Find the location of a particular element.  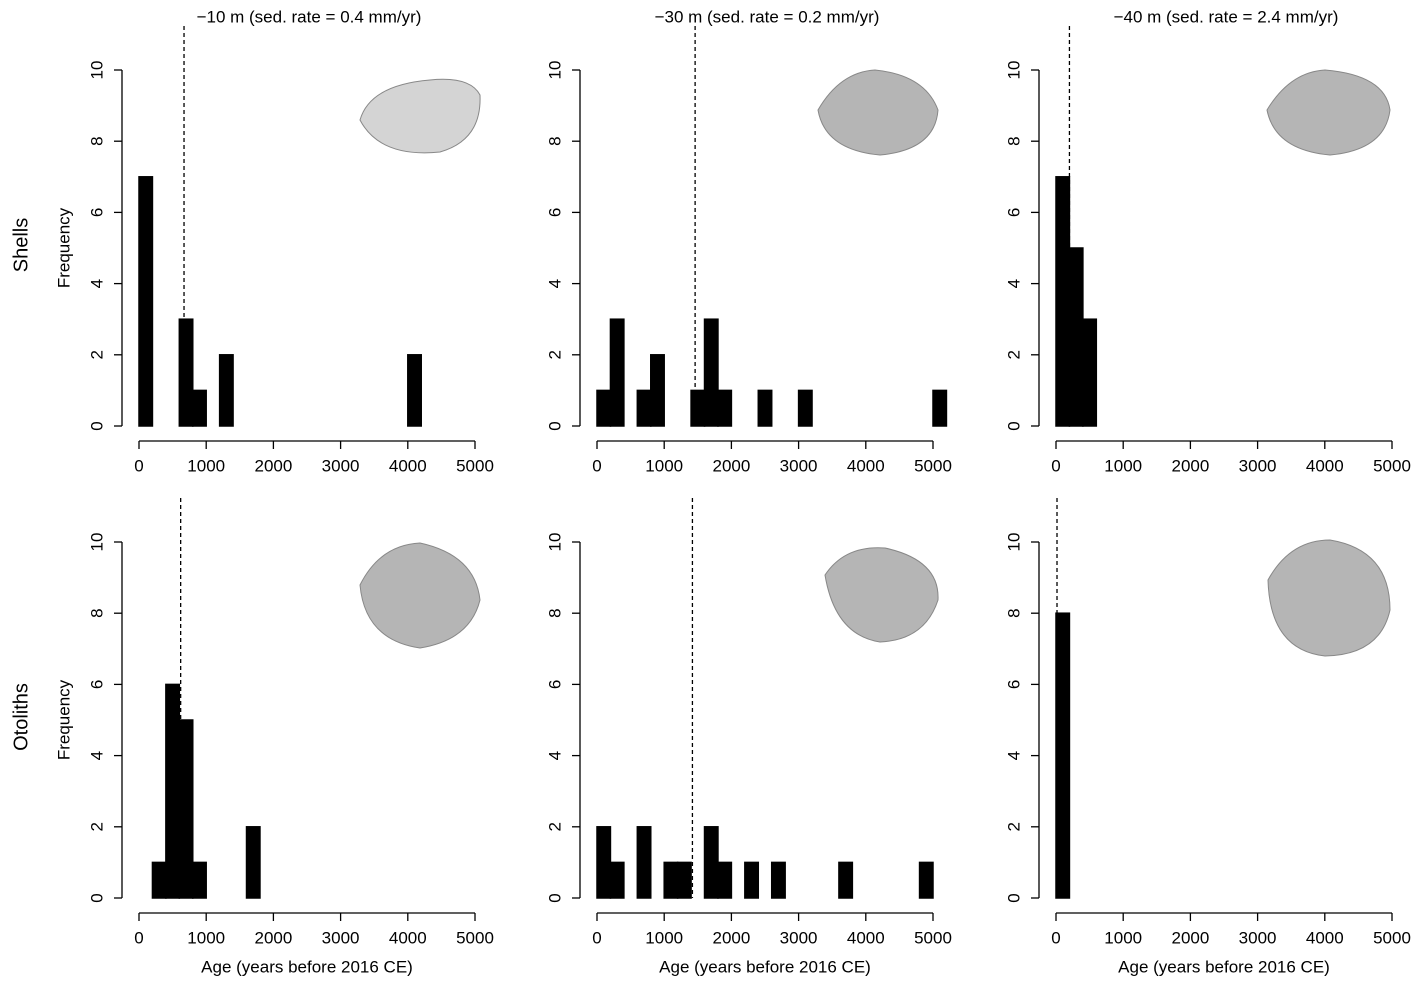

column-title: −30 m (sed. rate = 0.2 mm/yr) is located at coordinates (767, 16).